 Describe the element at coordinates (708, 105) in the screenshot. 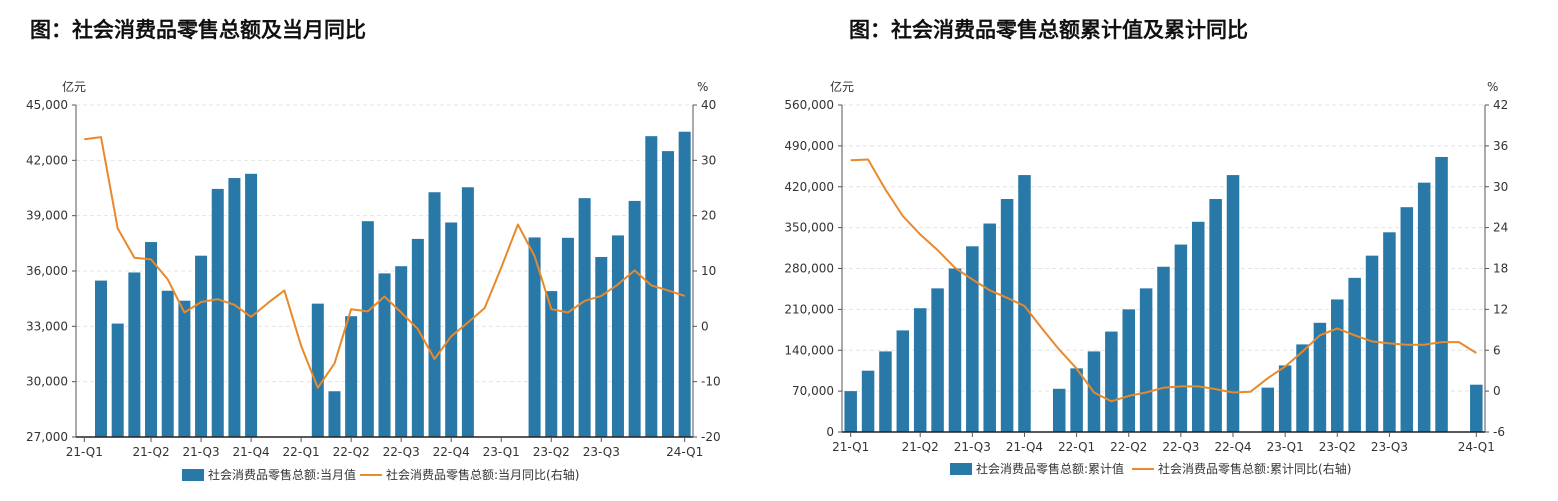

I see `right-axis-tick-label: 40` at that location.